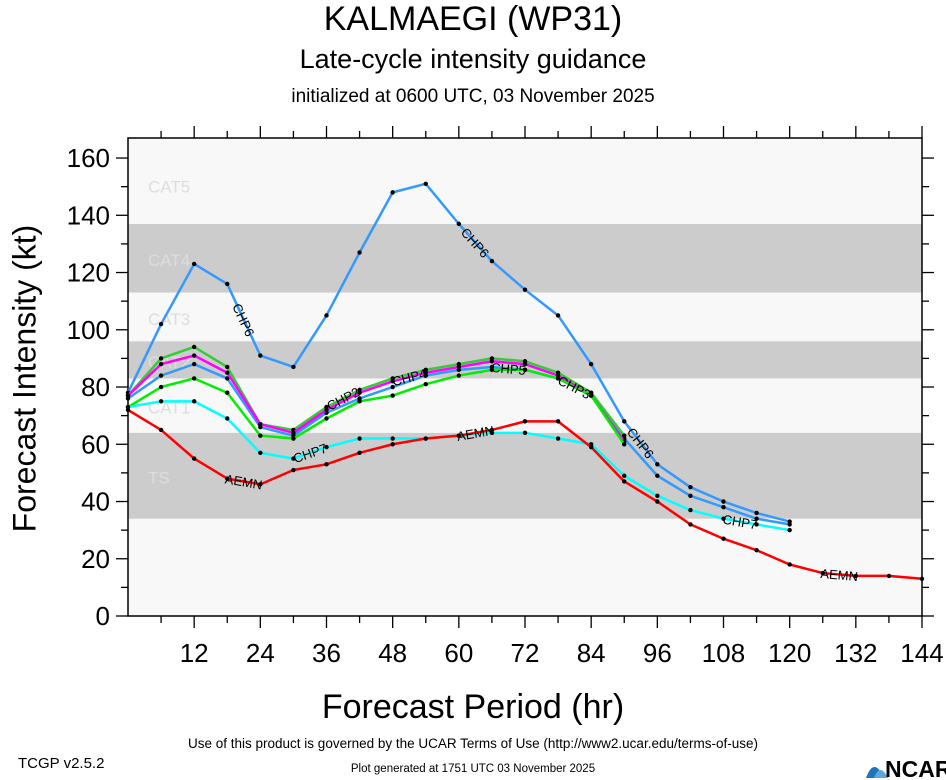 The image size is (946, 780). Describe the element at coordinates (508, 369) in the screenshot. I see `series-label: CHP5` at that location.